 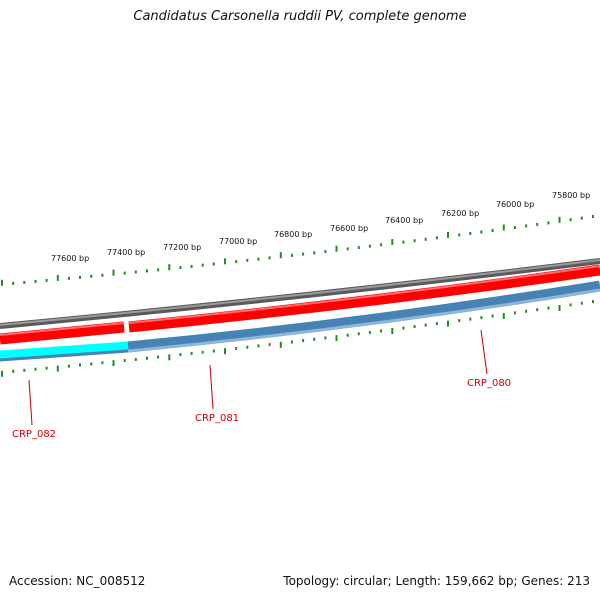 I want to click on outer-tick-group, so click(x=297, y=250).